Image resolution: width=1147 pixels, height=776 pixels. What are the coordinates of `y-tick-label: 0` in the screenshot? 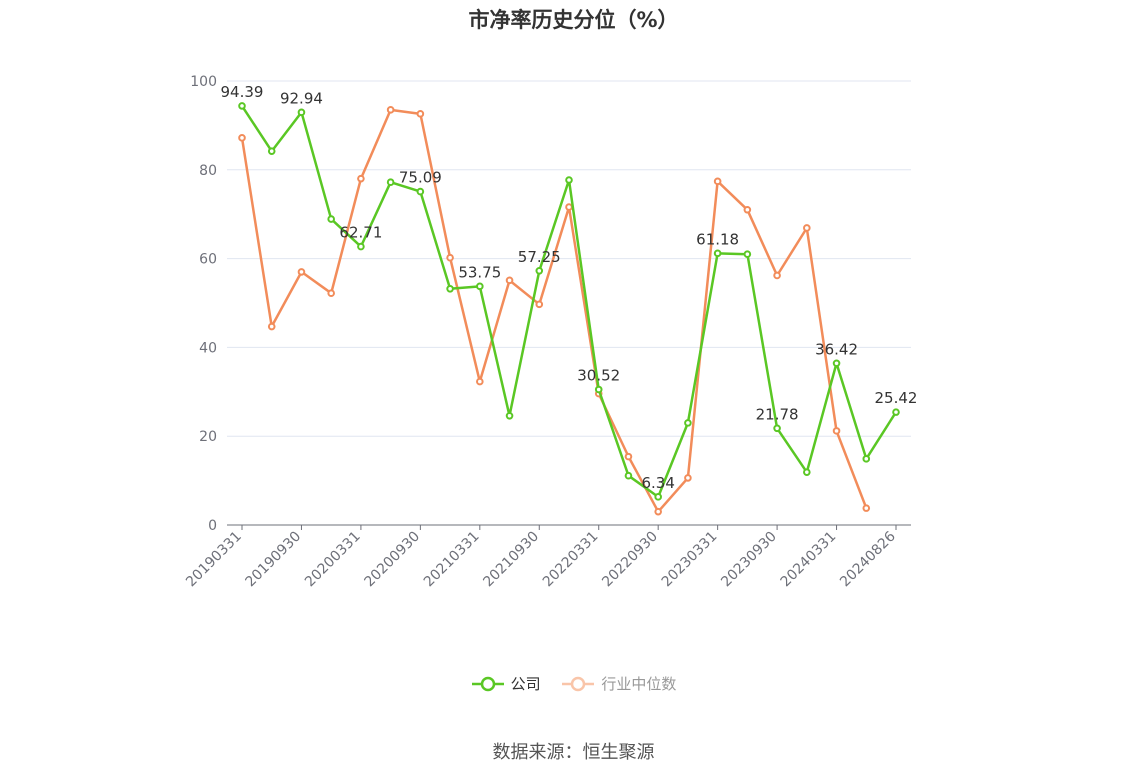 It's located at (212, 526).